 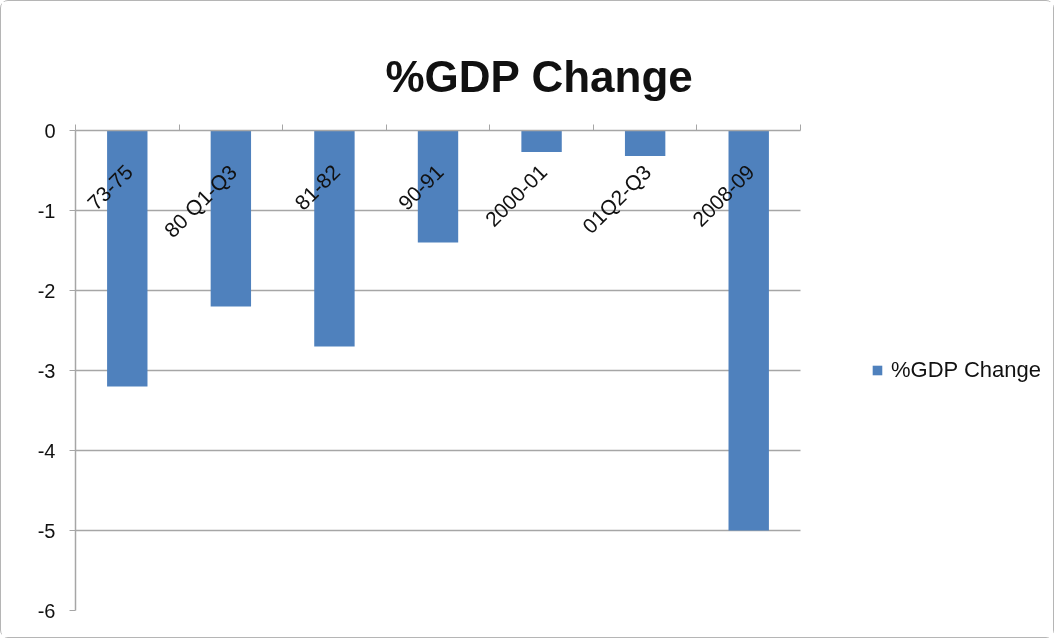 What do you see at coordinates (46, 450) in the screenshot?
I see `y-tick-label: -4` at bounding box center [46, 450].